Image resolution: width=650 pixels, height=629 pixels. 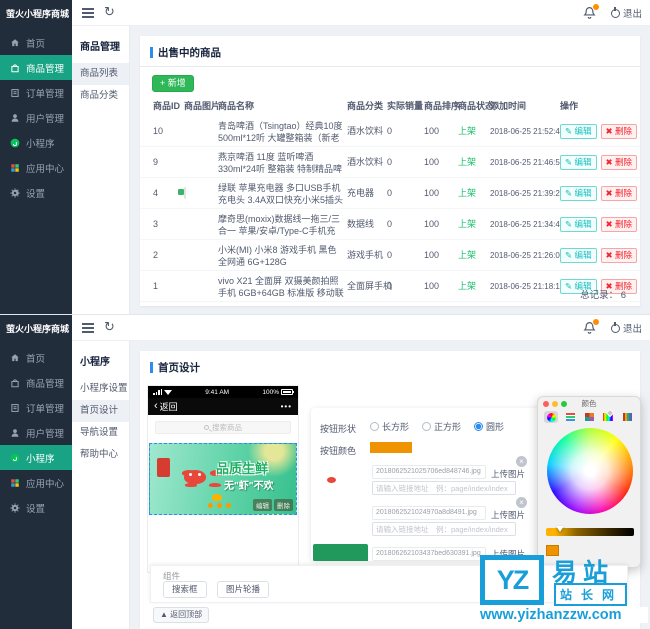 What do you see at coordinates (512, 580) in the screenshot?
I see `watermark-logo: YZ` at bounding box center [512, 580].